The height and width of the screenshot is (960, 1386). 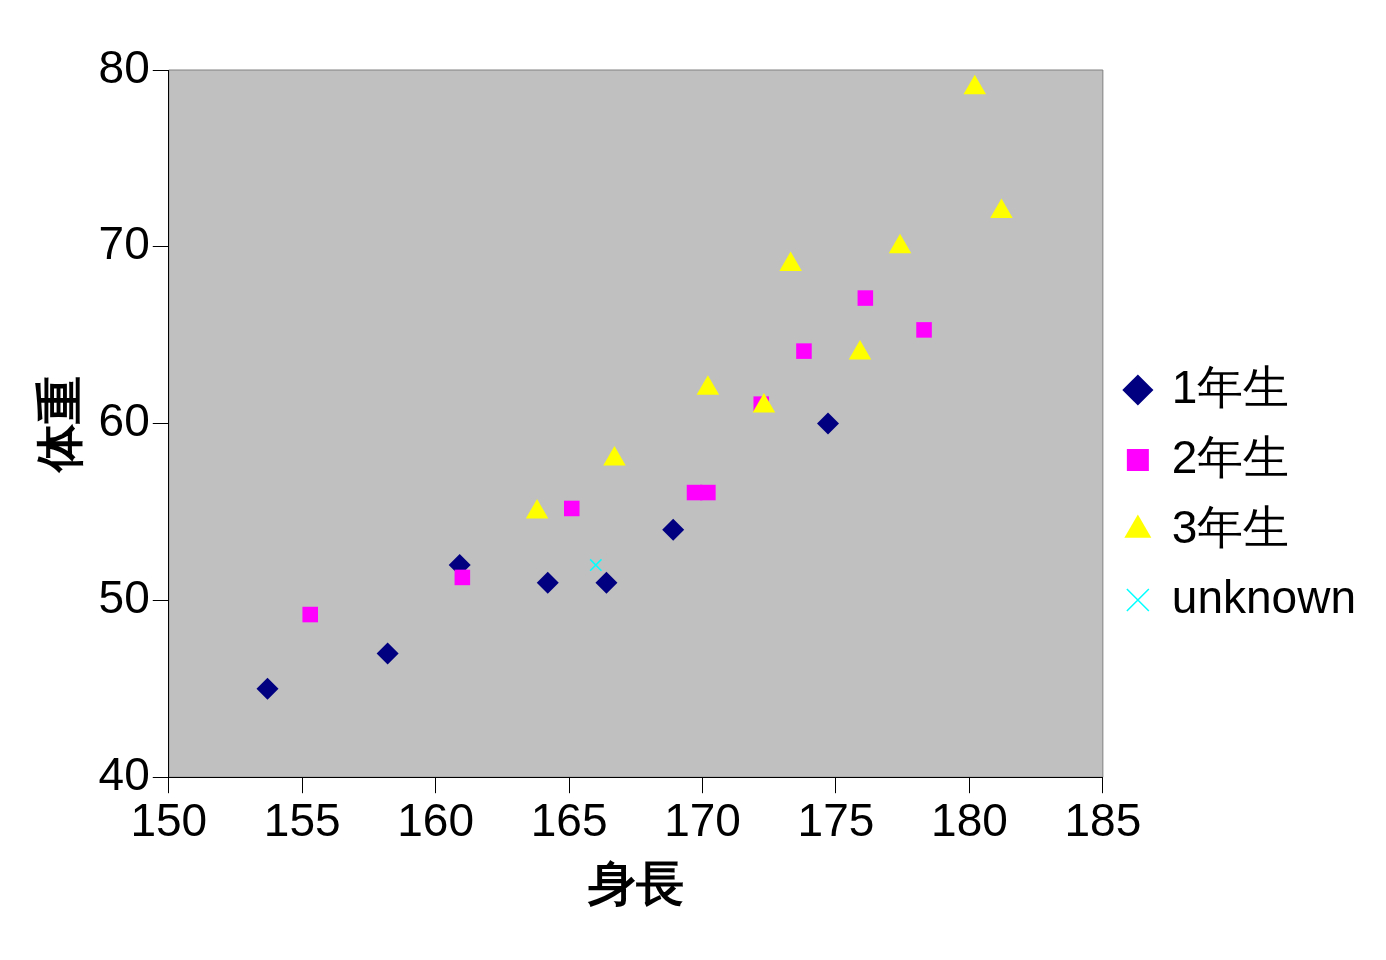 I want to click on x-tick-label: 165, so click(x=569, y=820).